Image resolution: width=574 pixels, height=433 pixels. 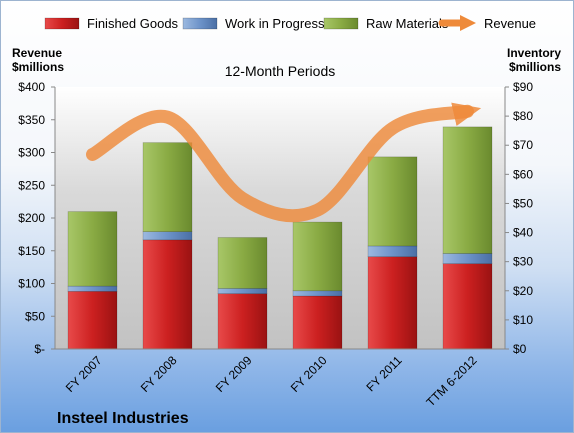 I want to click on bar-finished-goods-fy-2008, so click(x=167, y=294).